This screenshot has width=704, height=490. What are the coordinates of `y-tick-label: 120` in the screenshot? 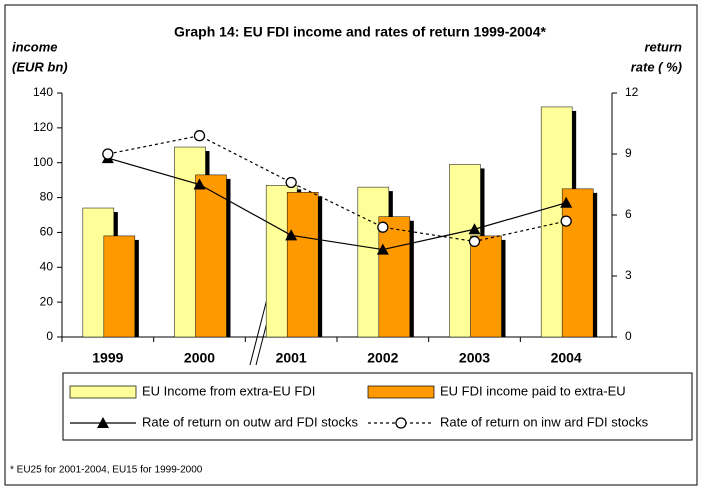 It's located at (43, 127).